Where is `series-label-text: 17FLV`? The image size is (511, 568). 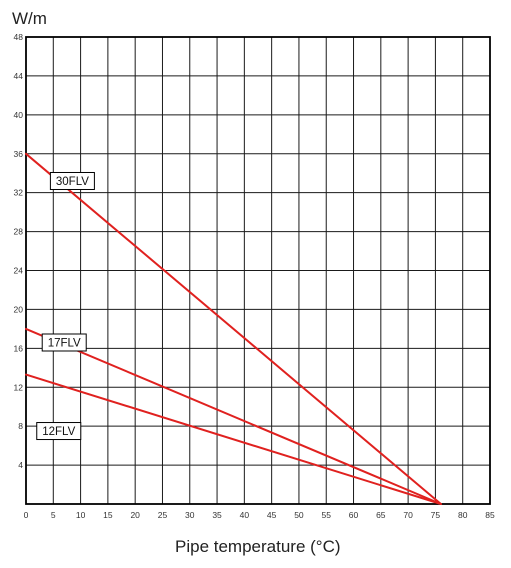 series-label-text: 17FLV is located at coordinates (64, 343).